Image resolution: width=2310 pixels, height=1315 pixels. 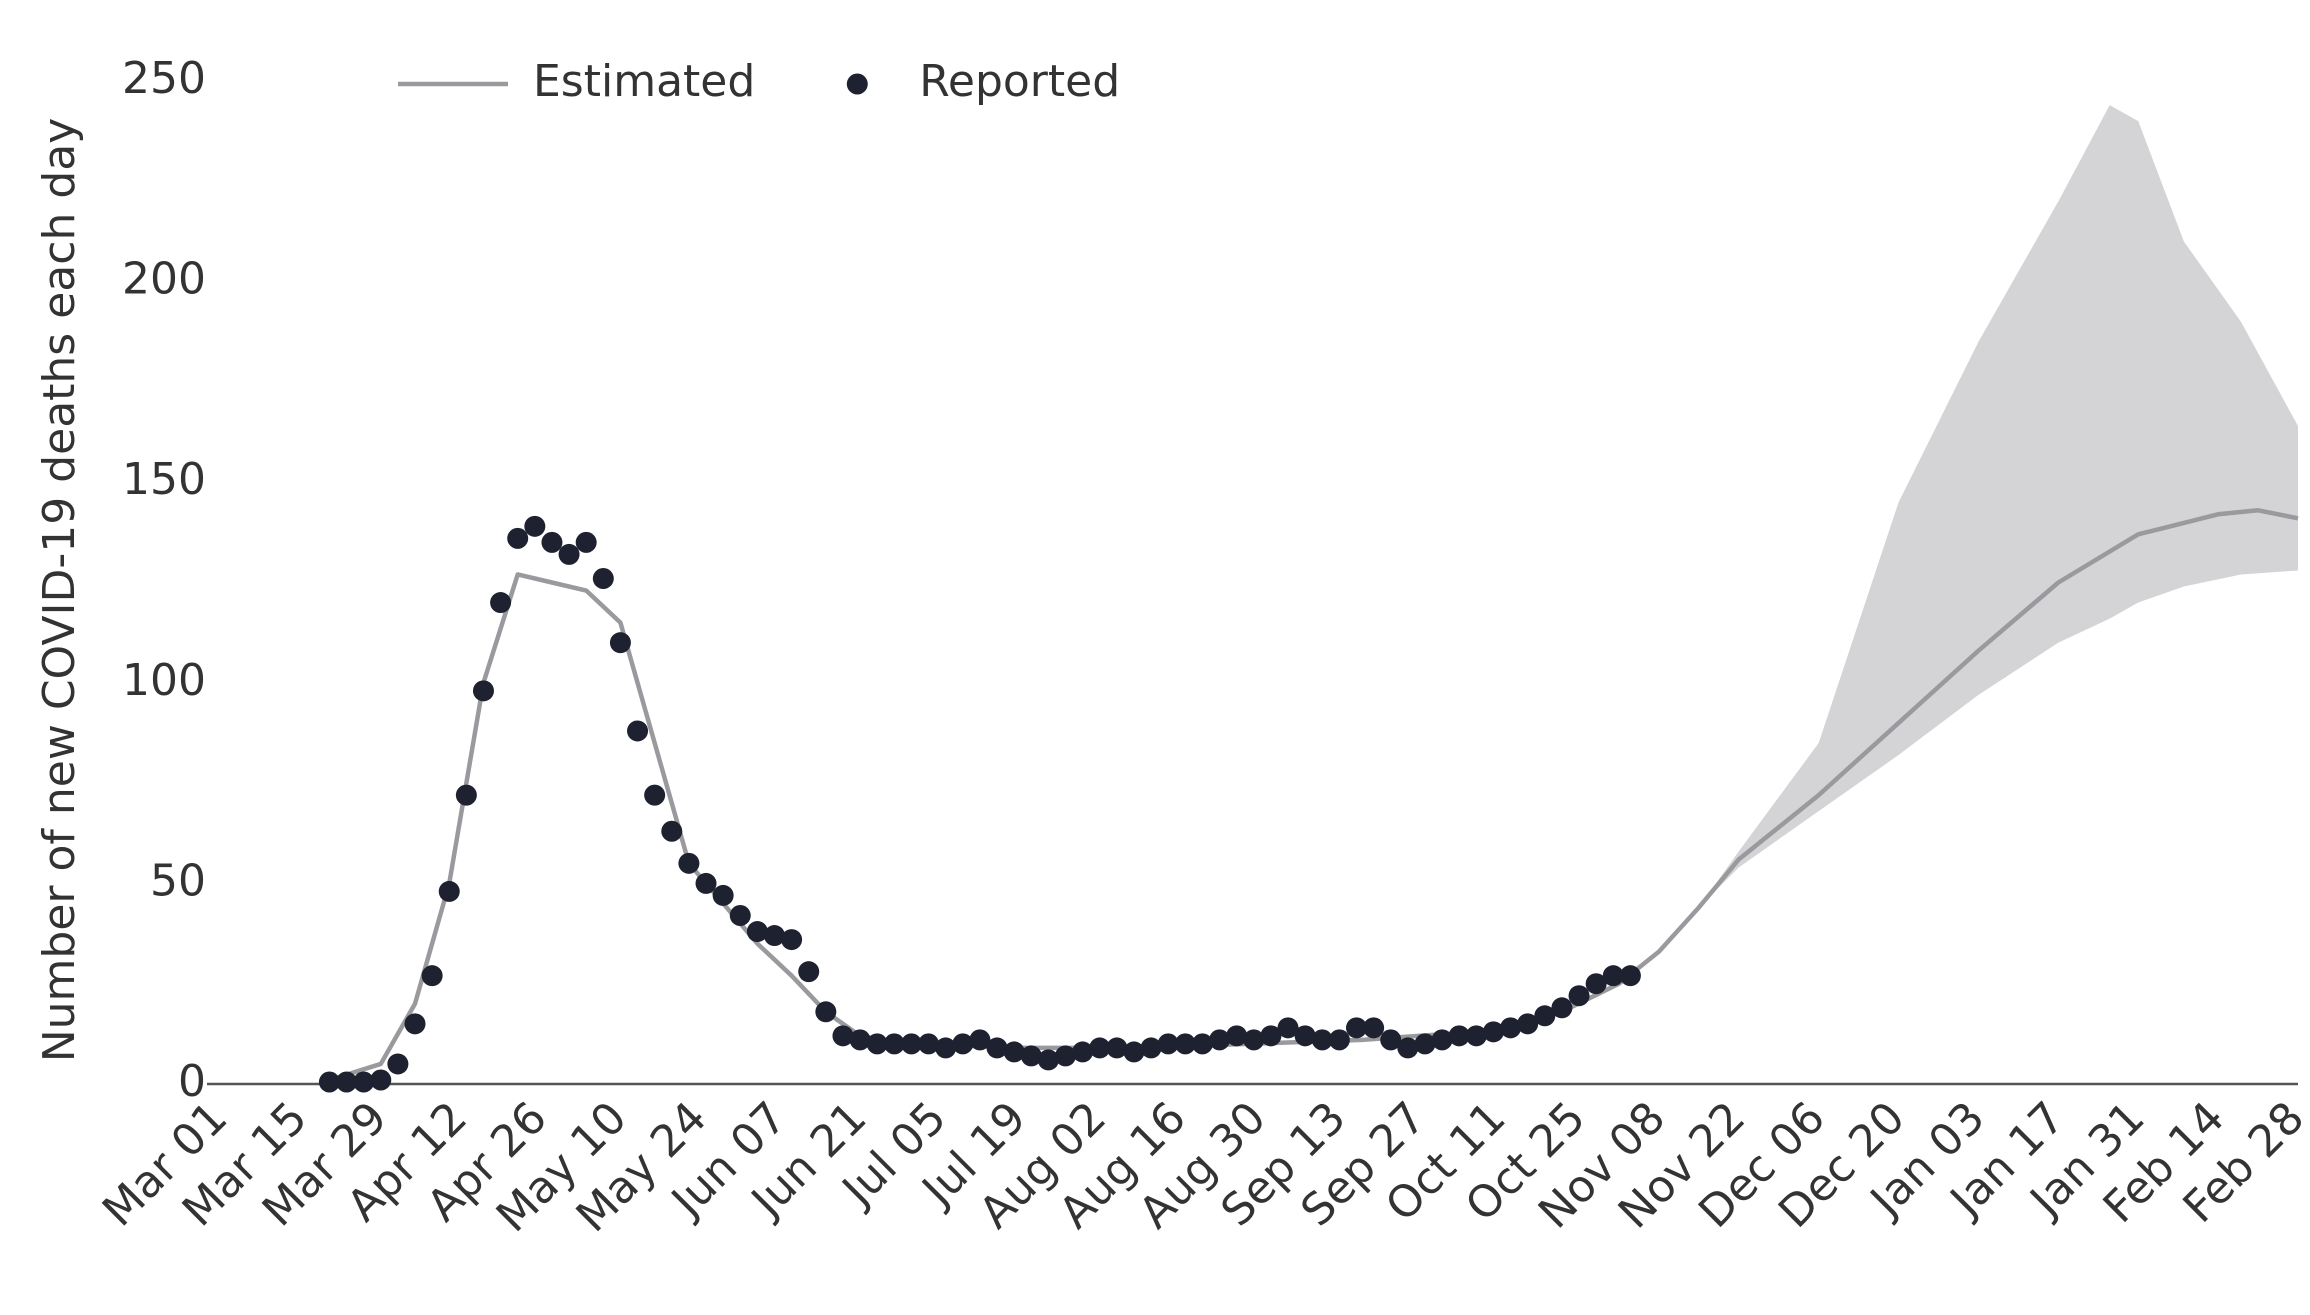 What do you see at coordinates (164, 279) in the screenshot?
I see `y-tick-label: 200` at bounding box center [164, 279].